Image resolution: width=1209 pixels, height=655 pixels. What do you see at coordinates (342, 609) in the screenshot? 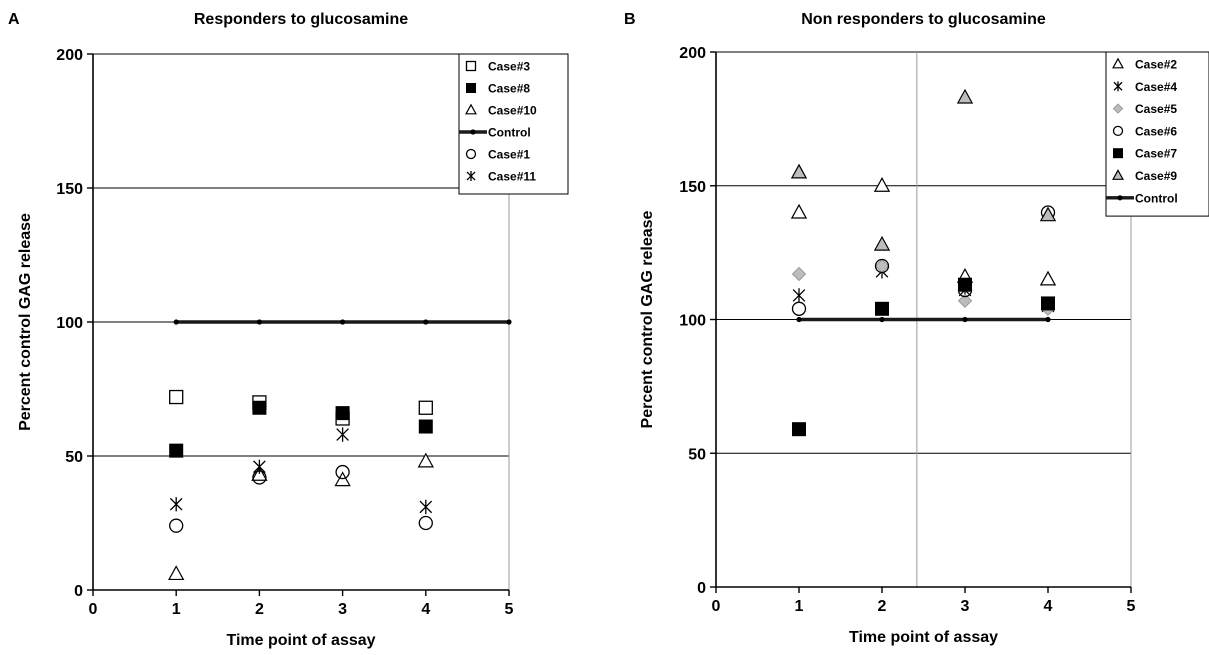
I see `x-tick-label: 3` at bounding box center [342, 609].